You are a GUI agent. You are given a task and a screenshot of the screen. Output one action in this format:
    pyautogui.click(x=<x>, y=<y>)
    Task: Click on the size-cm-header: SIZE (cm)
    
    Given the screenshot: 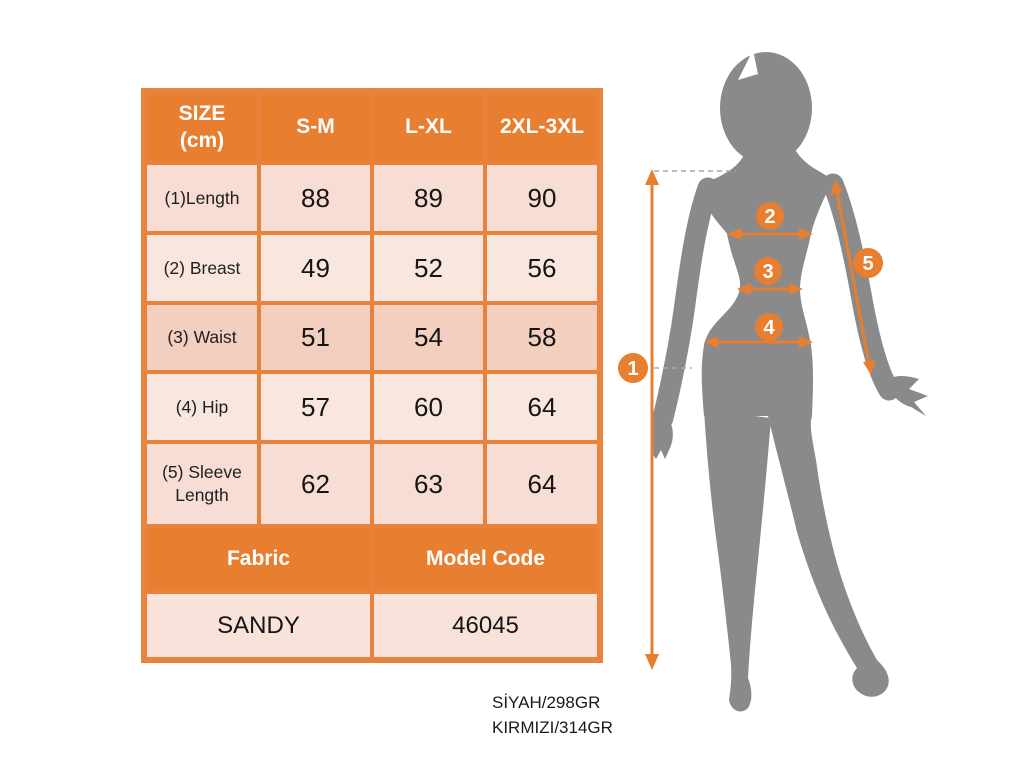 What is the action you would take?
    pyautogui.click(x=201, y=127)
    